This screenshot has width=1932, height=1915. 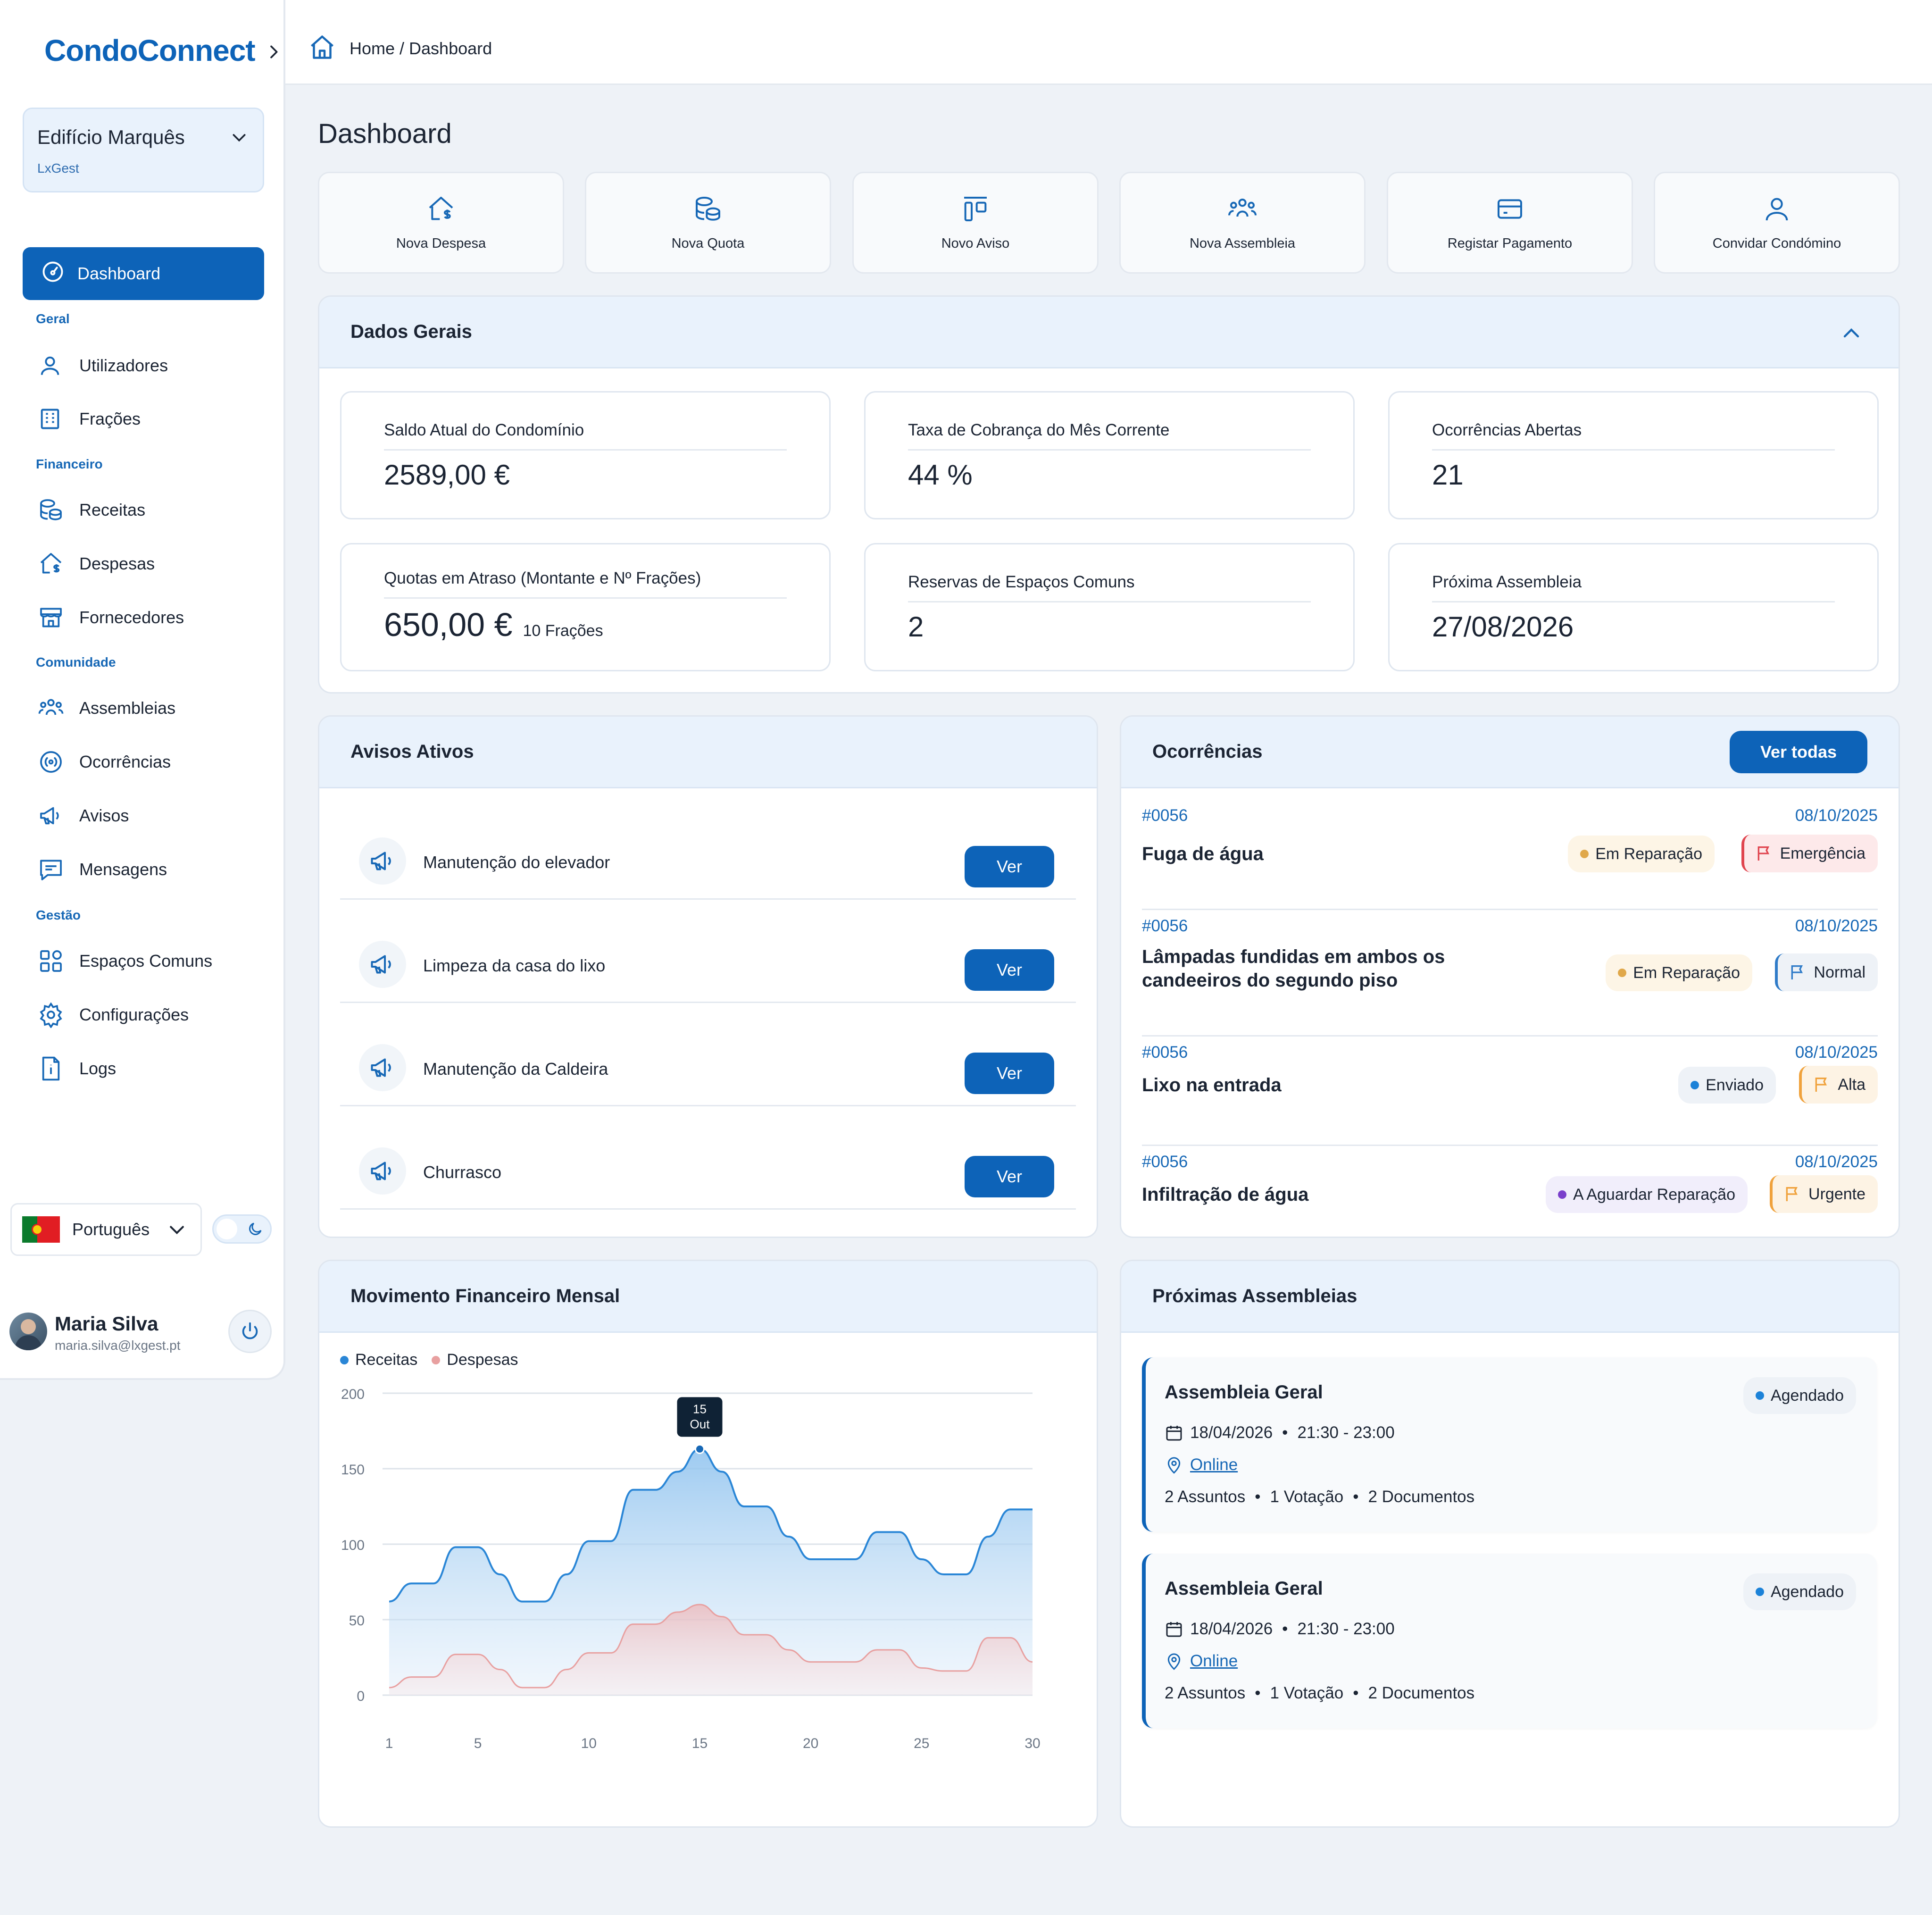 What do you see at coordinates (1799, 752) in the screenshot?
I see `ver-todas-button: Ver todas` at bounding box center [1799, 752].